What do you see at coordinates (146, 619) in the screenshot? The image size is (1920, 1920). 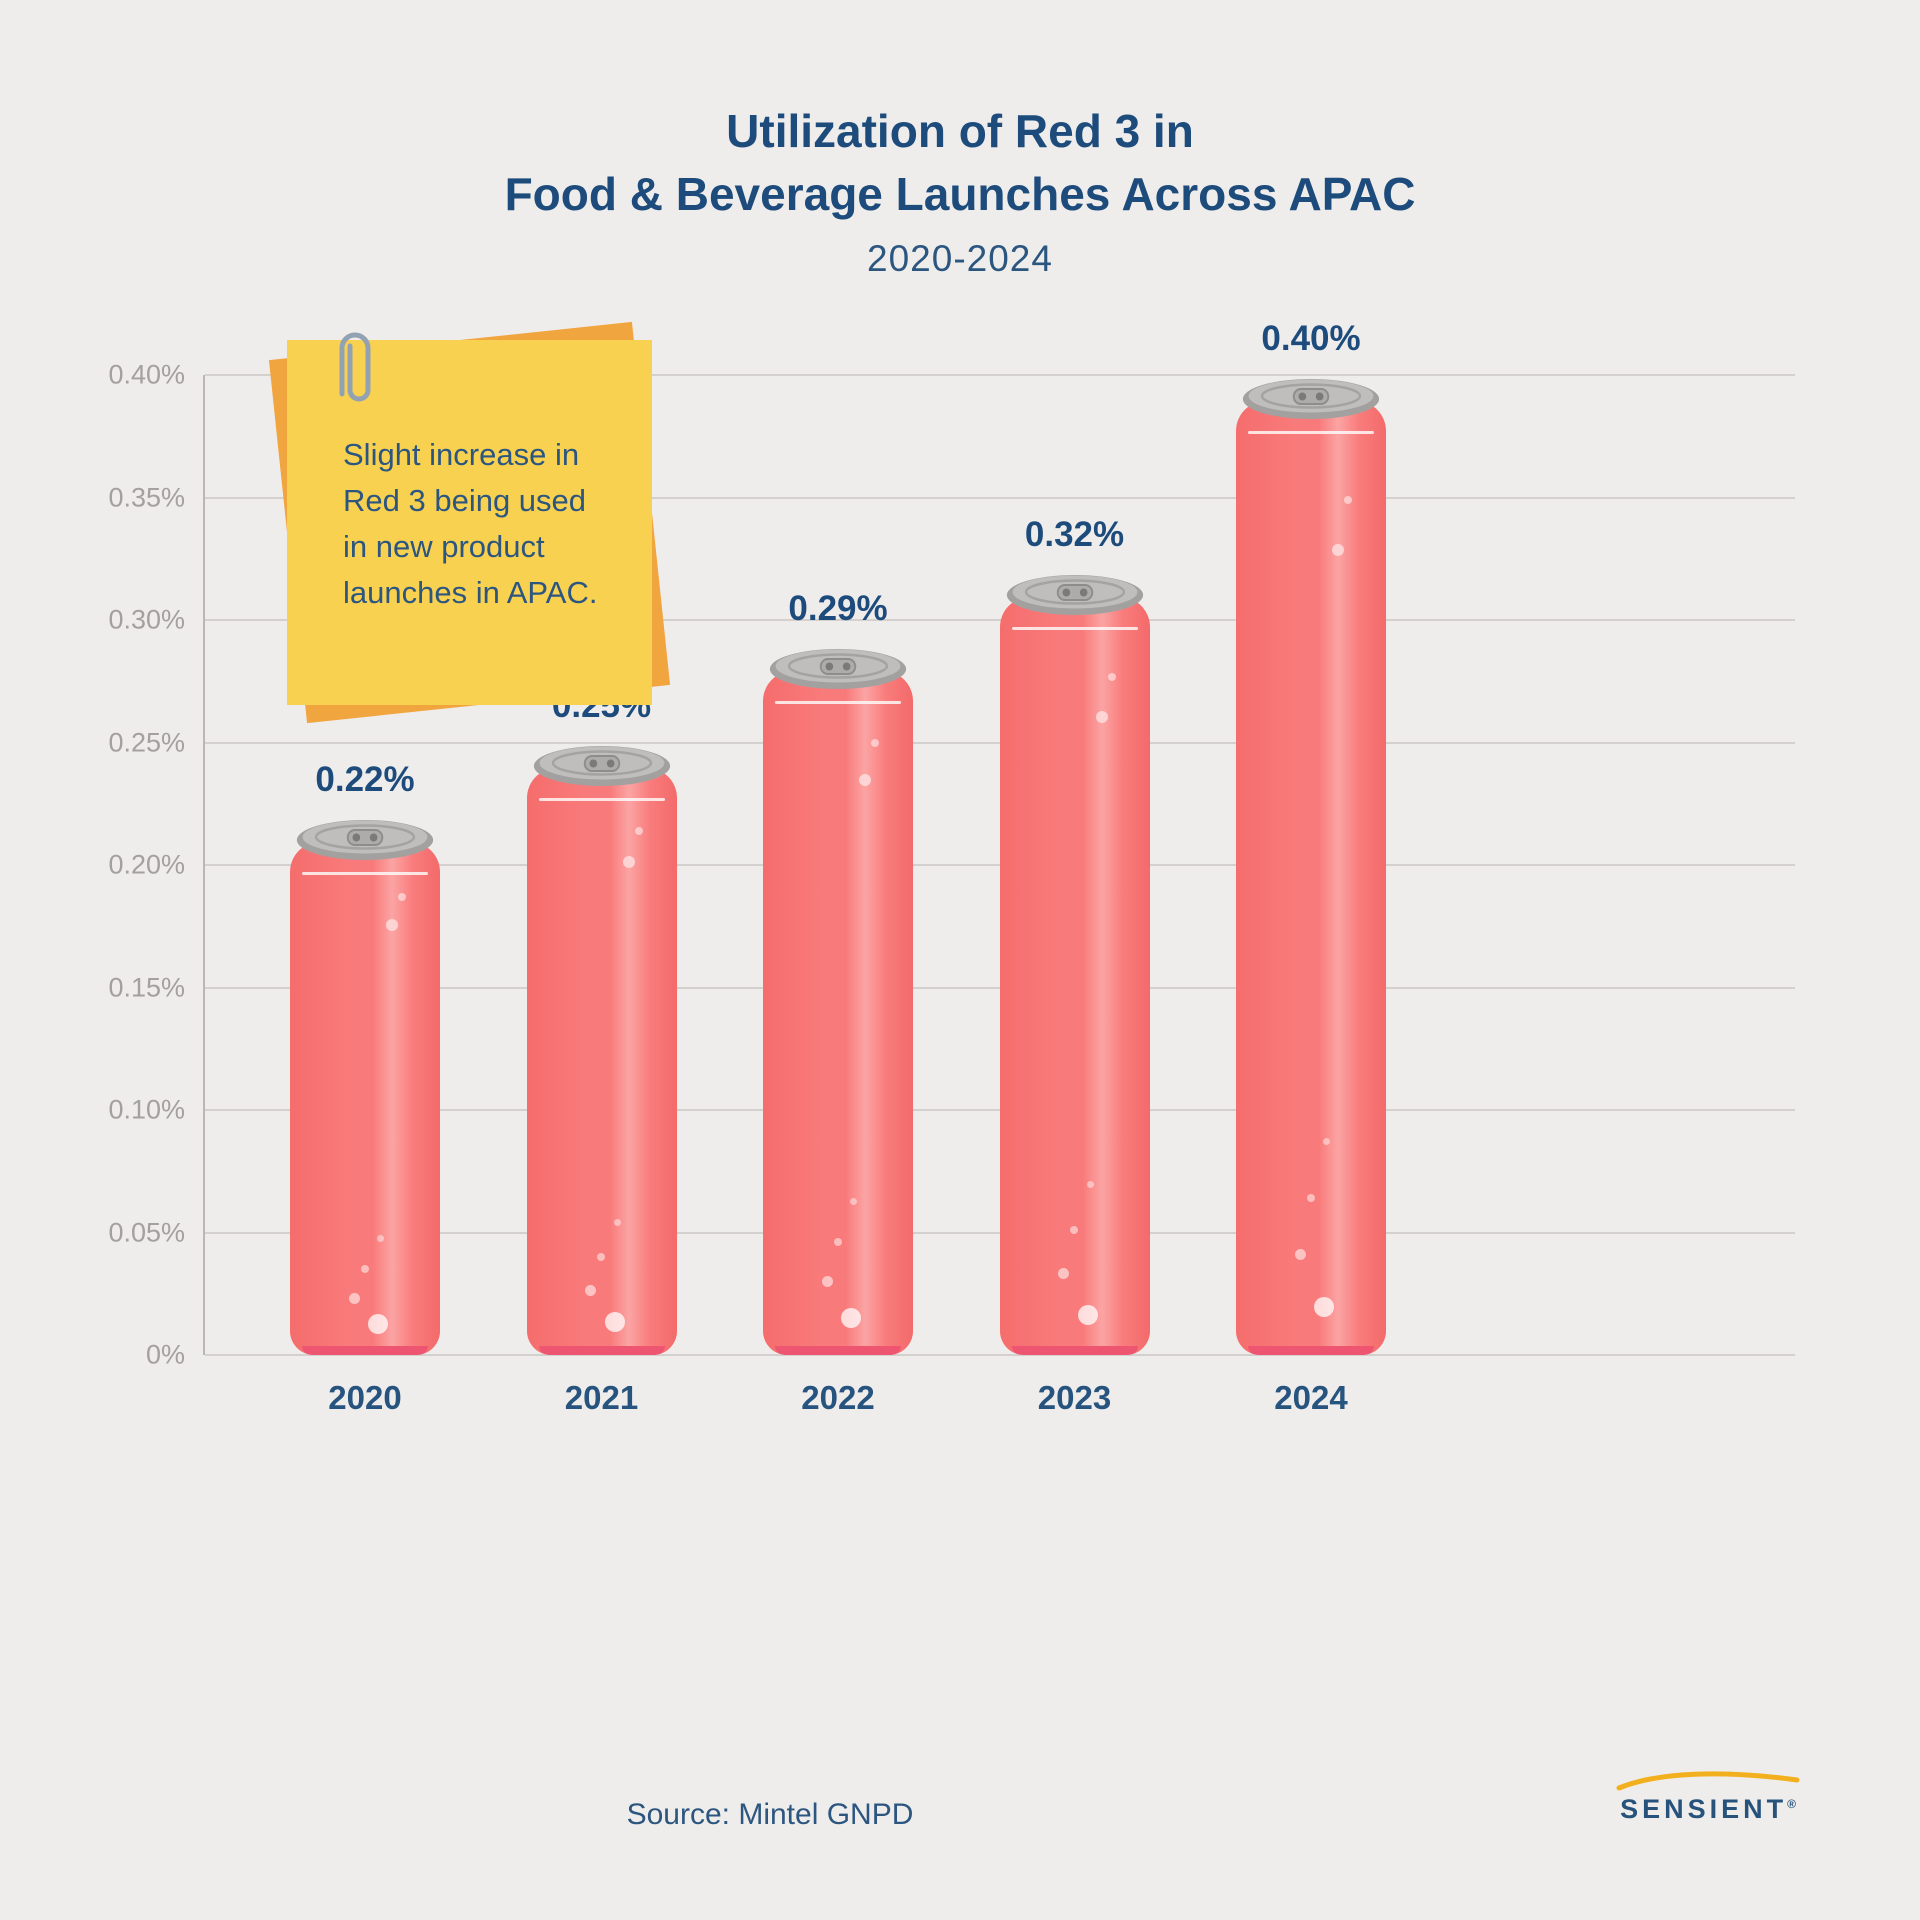 I see `y-tick-label: 0.30%` at bounding box center [146, 619].